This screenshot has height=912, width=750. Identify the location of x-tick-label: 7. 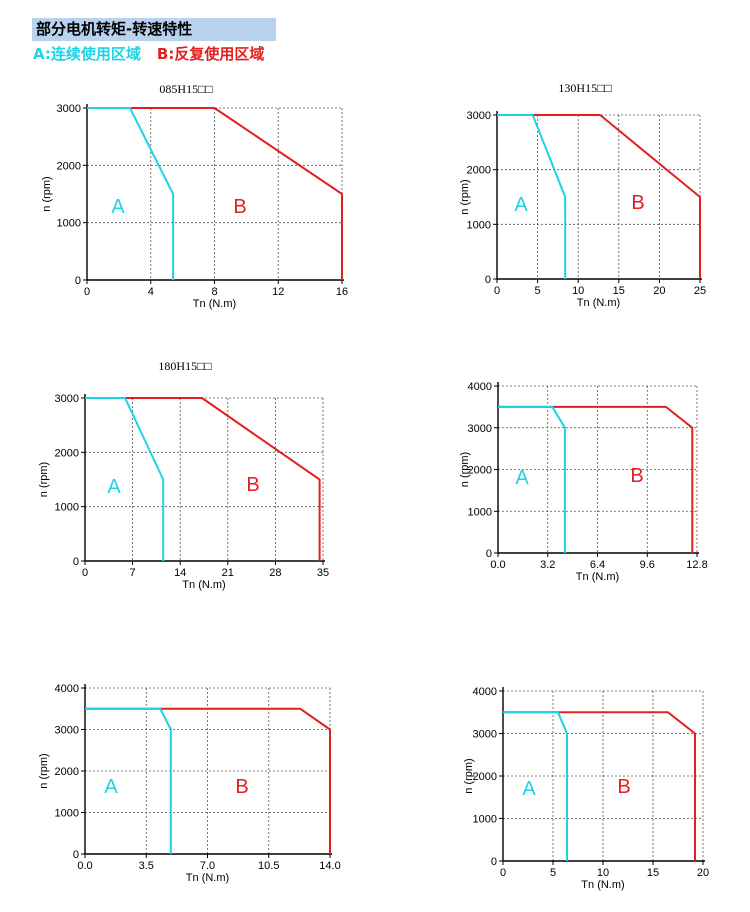
(133, 573).